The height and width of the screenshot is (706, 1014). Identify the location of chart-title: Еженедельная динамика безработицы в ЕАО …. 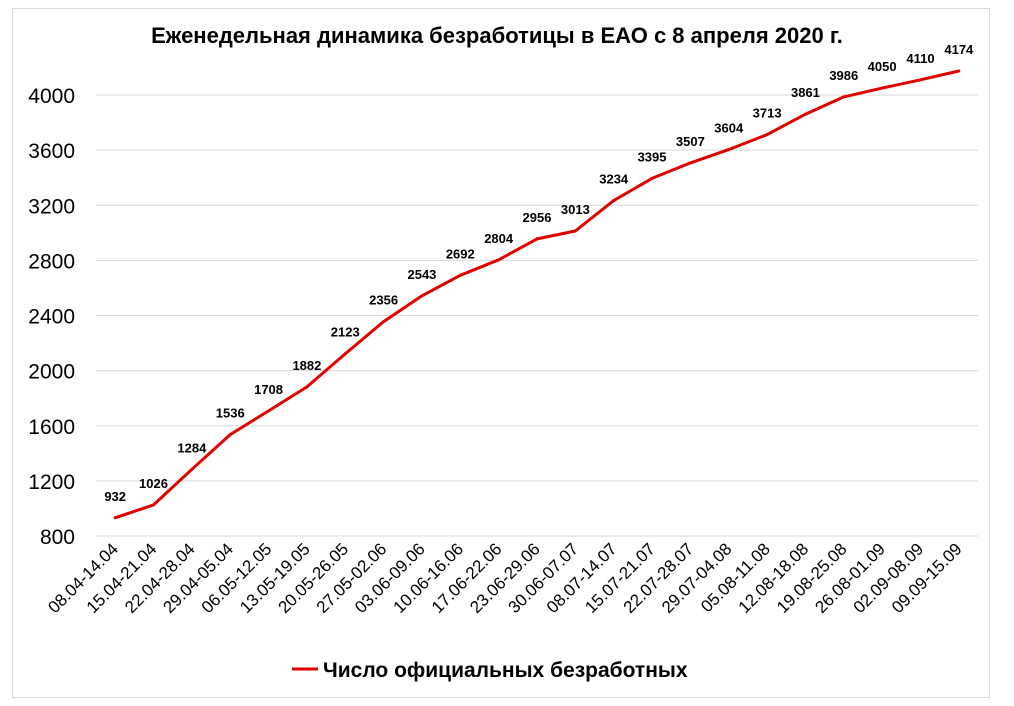
(497, 35).